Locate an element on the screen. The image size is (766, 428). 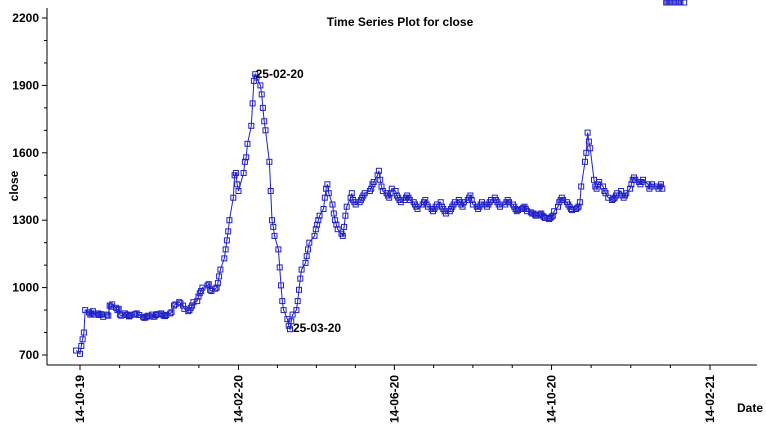
y-tick-label: 1900 is located at coordinates (25, 85).